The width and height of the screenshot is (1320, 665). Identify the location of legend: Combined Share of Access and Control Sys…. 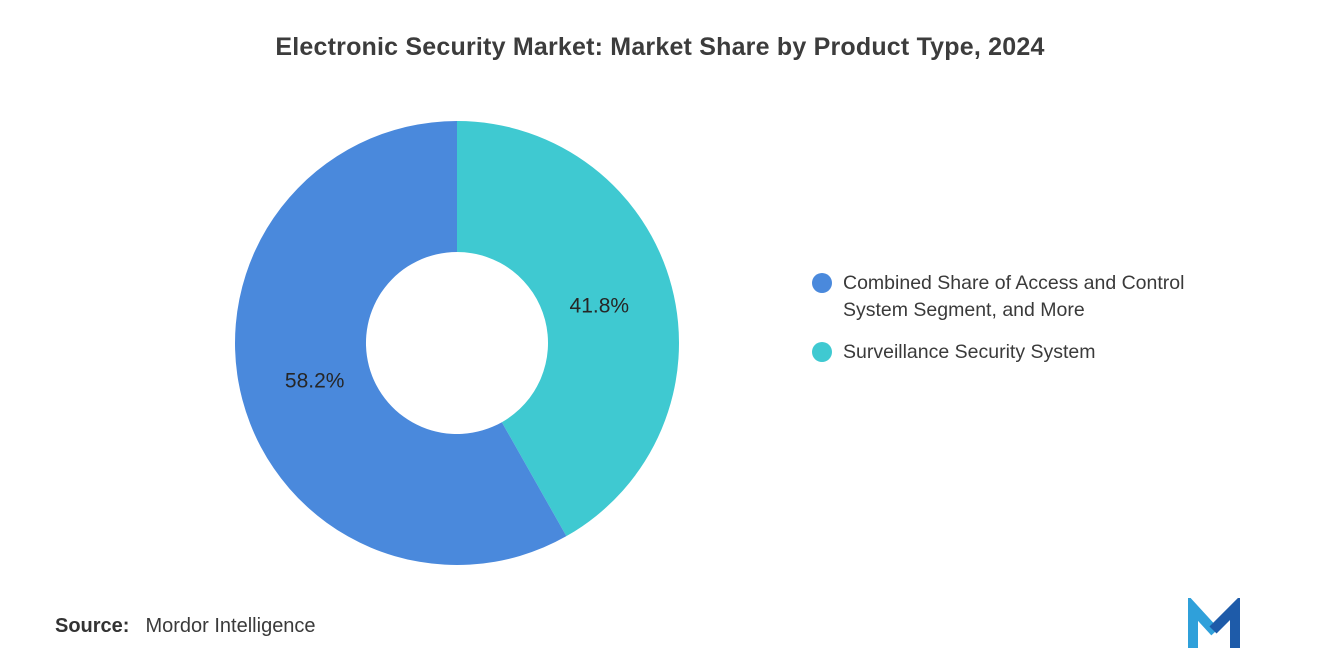
(1013, 318).